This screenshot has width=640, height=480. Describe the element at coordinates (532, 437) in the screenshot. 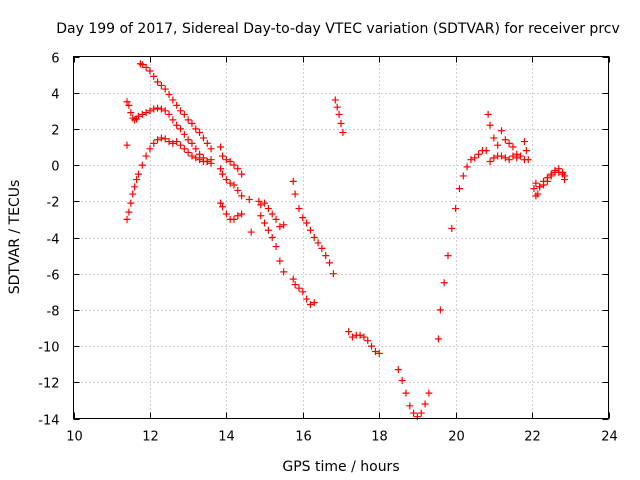

I see `x-tick-label: 22` at that location.